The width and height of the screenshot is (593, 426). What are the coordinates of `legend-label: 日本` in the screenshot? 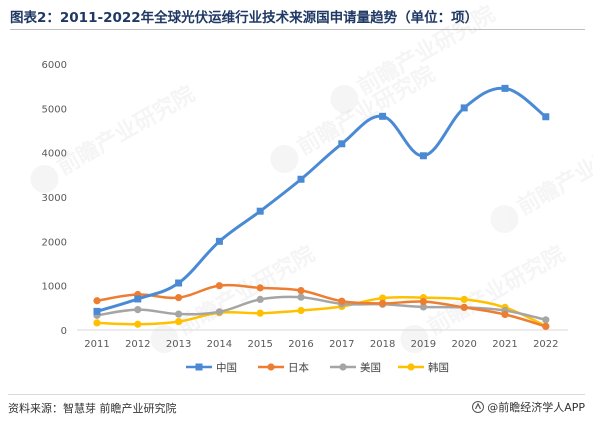 It's located at (298, 367).